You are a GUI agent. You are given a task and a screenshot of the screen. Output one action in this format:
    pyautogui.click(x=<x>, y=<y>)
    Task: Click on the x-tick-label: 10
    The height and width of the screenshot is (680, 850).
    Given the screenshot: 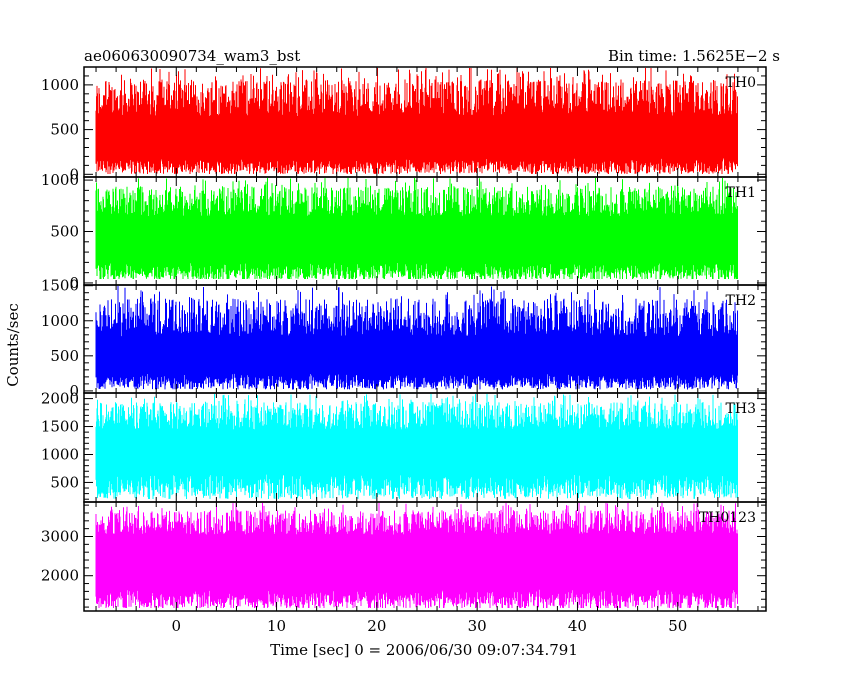 What is the action you would take?
    pyautogui.click(x=276, y=626)
    